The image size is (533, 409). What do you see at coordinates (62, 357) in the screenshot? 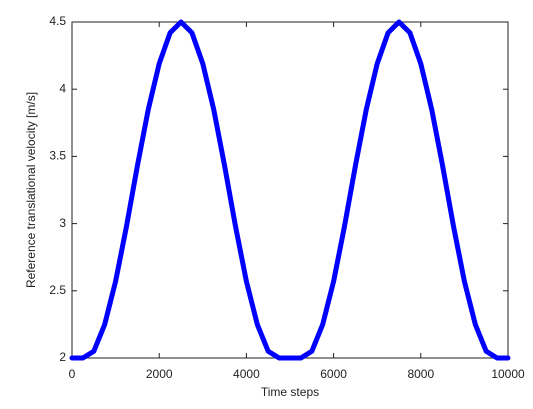
I see `y-tick-label: 2` at bounding box center [62, 357].